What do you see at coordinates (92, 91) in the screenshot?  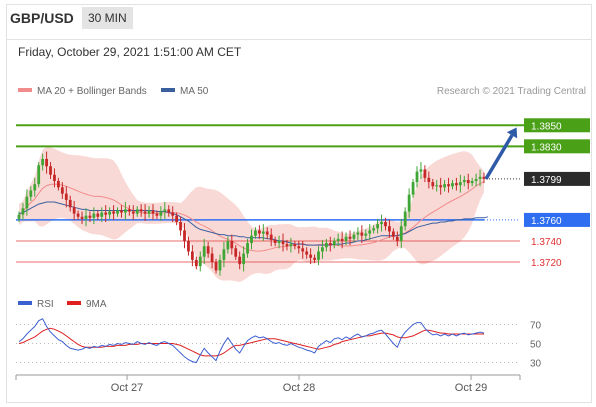 I see `legend-label-ma20: MA 20 + Bollinger Bands` at bounding box center [92, 91].